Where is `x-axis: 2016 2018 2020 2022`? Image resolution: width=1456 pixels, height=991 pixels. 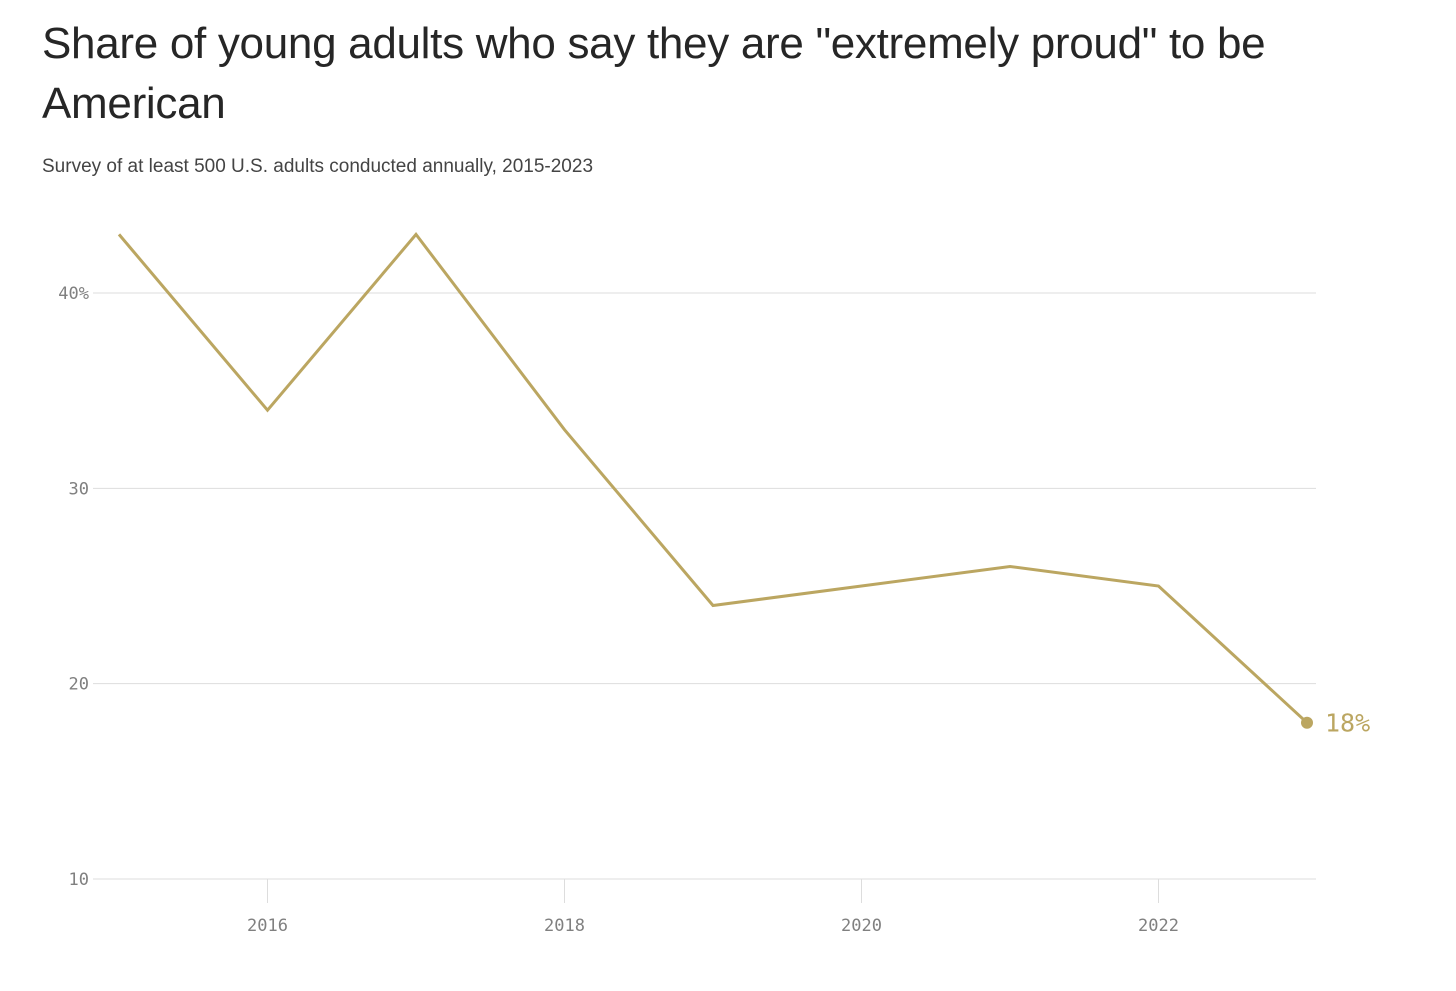
x-axis: 2016 2018 2020 2022 is located at coordinates (713, 907).